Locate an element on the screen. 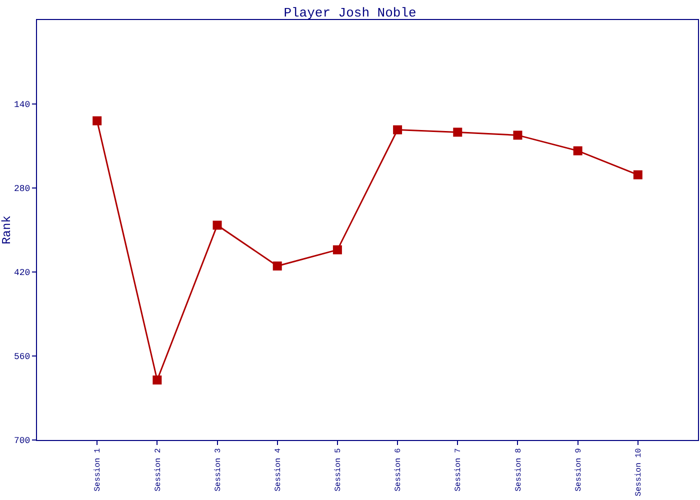  x-tick-label: Session 4 is located at coordinates (278, 470).